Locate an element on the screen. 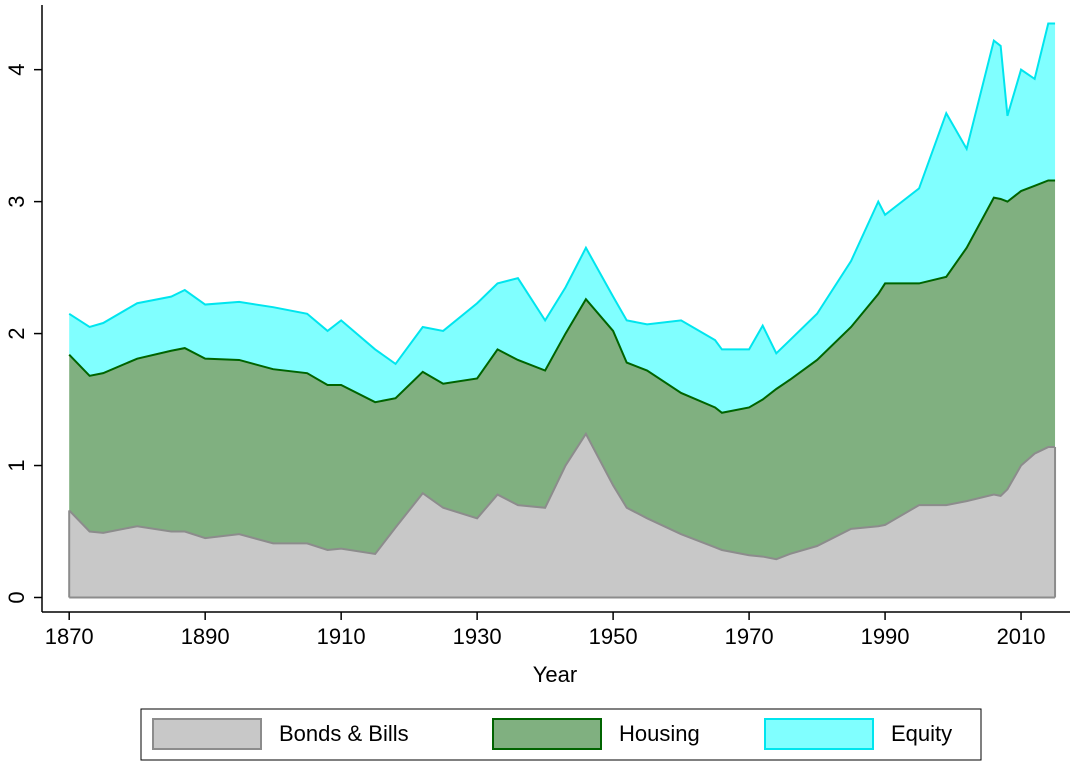 This screenshot has height=761, width=1073. legend: Bonds & Bills Housing Equity is located at coordinates (561, 734).